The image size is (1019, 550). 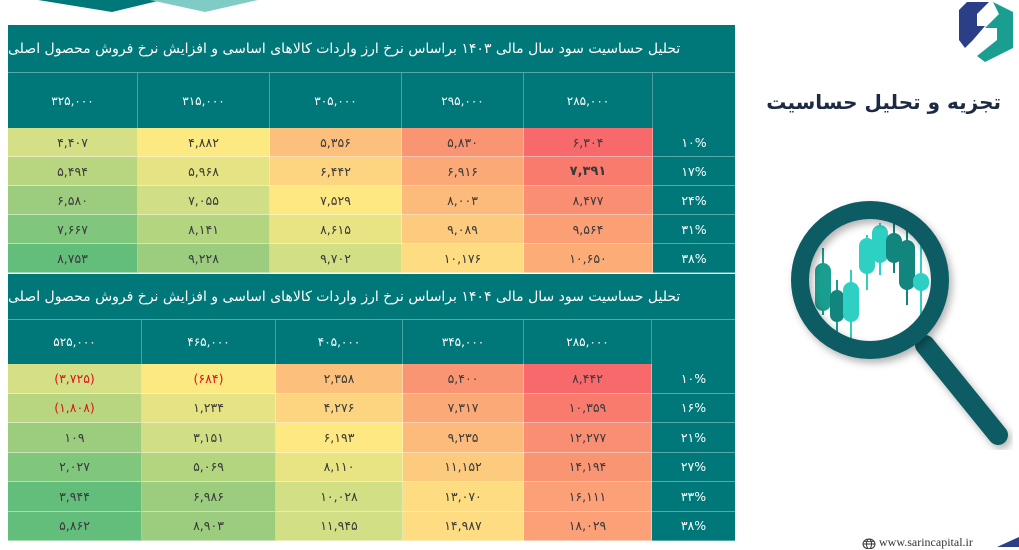 I want to click on column-header: ۳۲۵,۰۰۰, so click(x=73, y=100).